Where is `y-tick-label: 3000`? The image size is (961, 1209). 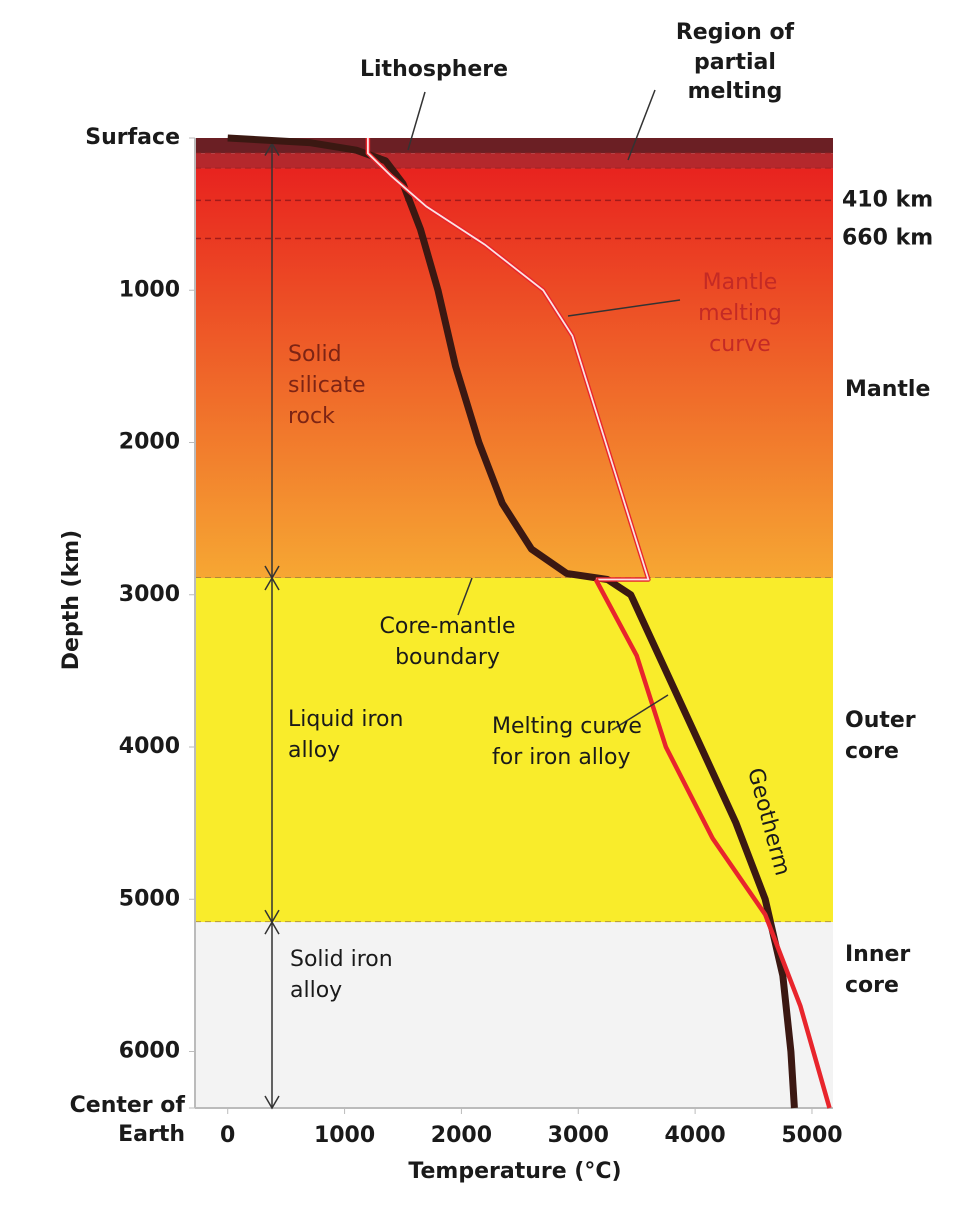
y-tick-label: 3000 is located at coordinates (149, 594).